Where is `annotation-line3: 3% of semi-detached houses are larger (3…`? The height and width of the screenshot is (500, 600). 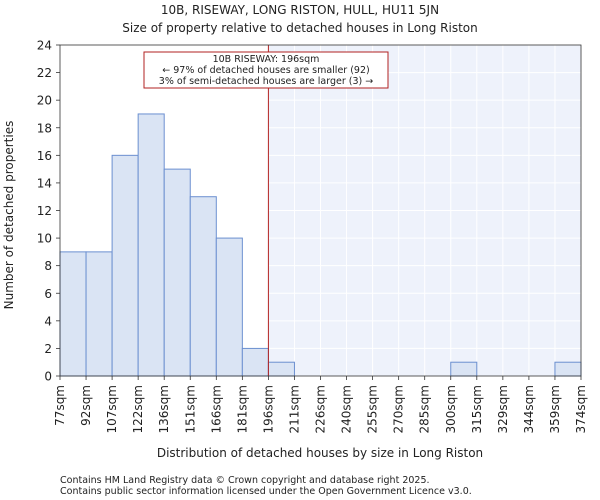 annotation-line3: 3% of semi-detached houses are larger (3… is located at coordinates (266, 81).